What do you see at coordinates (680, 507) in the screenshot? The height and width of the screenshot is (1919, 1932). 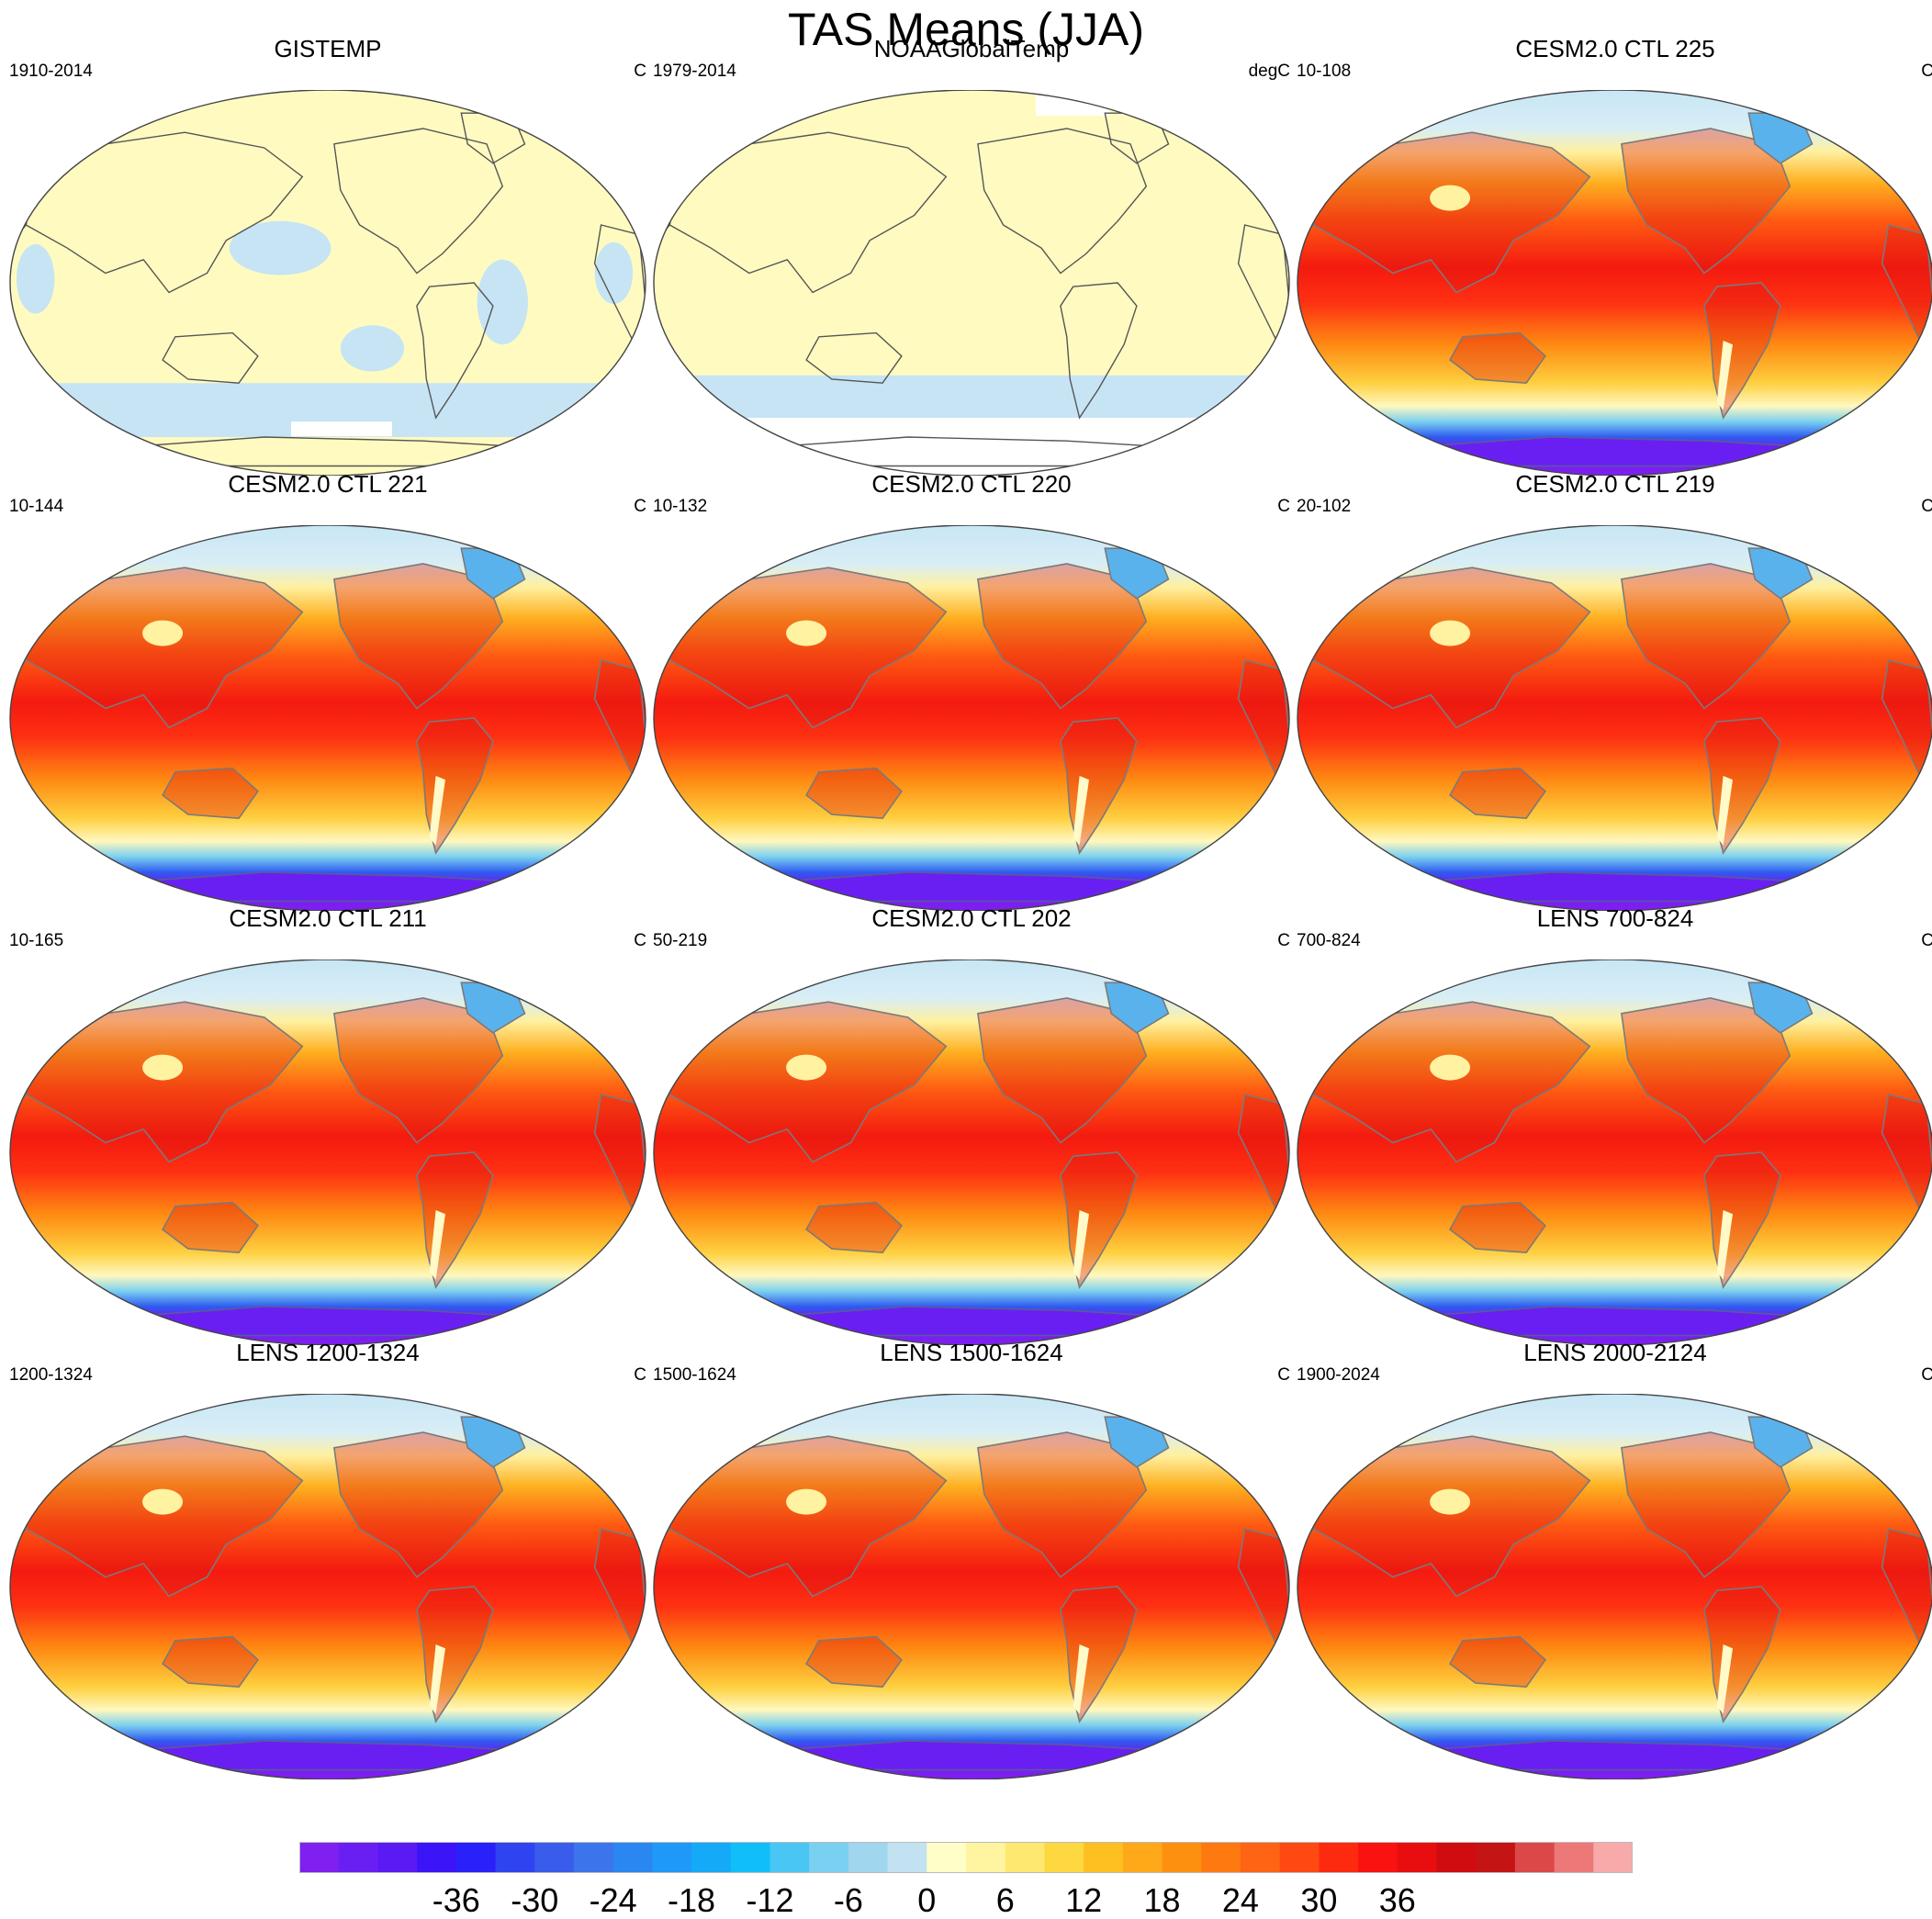 I see `panel-period: 10-132` at bounding box center [680, 507].